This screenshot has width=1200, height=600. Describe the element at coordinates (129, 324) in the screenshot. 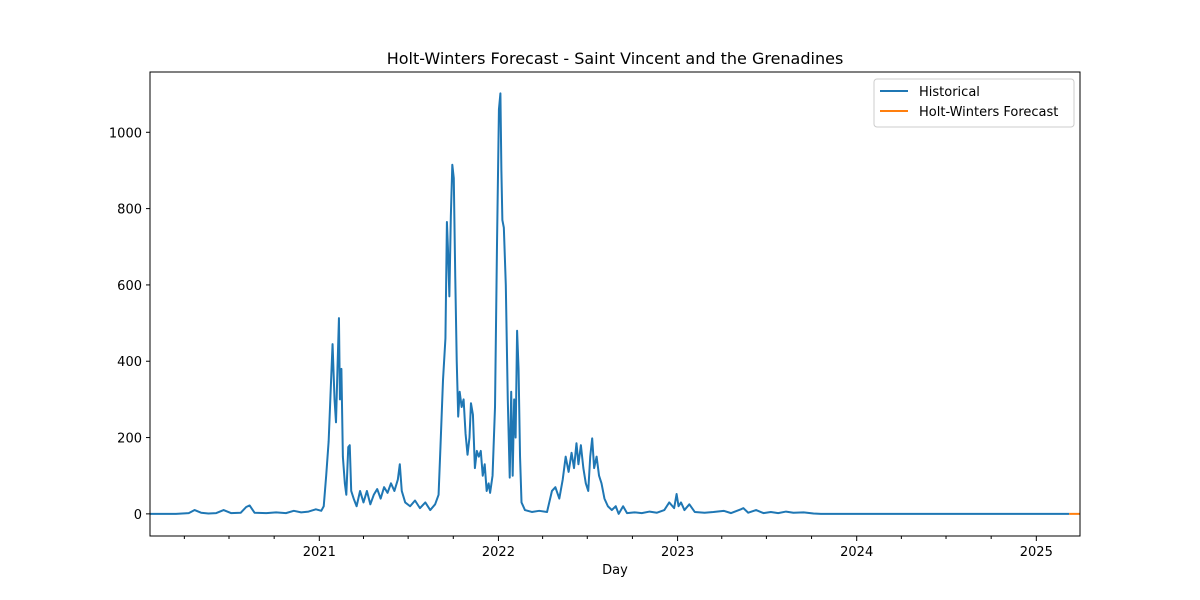

I see `y-axis: 0 200 400 600 800 1000` at that location.